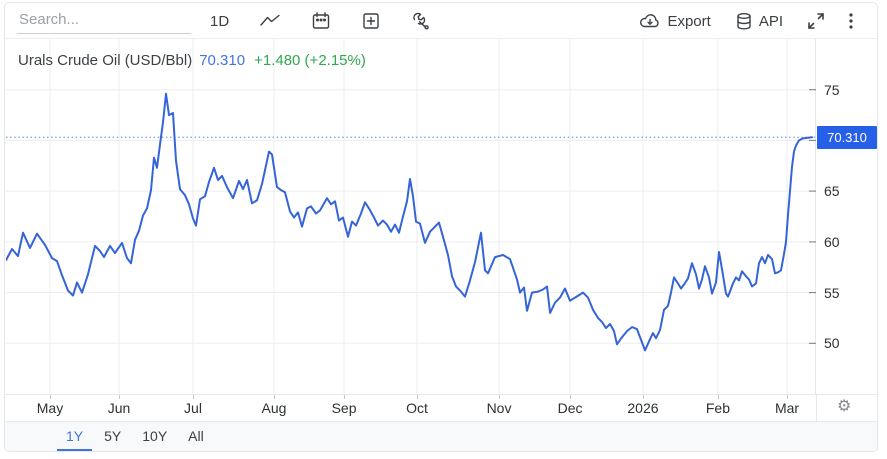  I want to click on x-tick-label: Feb, so click(717, 408).